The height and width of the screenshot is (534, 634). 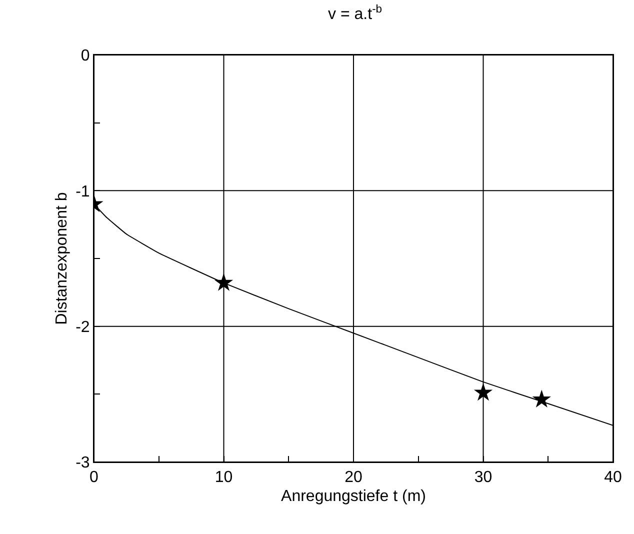 What do you see at coordinates (613, 477) in the screenshot?
I see `x-tick-label: 40` at bounding box center [613, 477].